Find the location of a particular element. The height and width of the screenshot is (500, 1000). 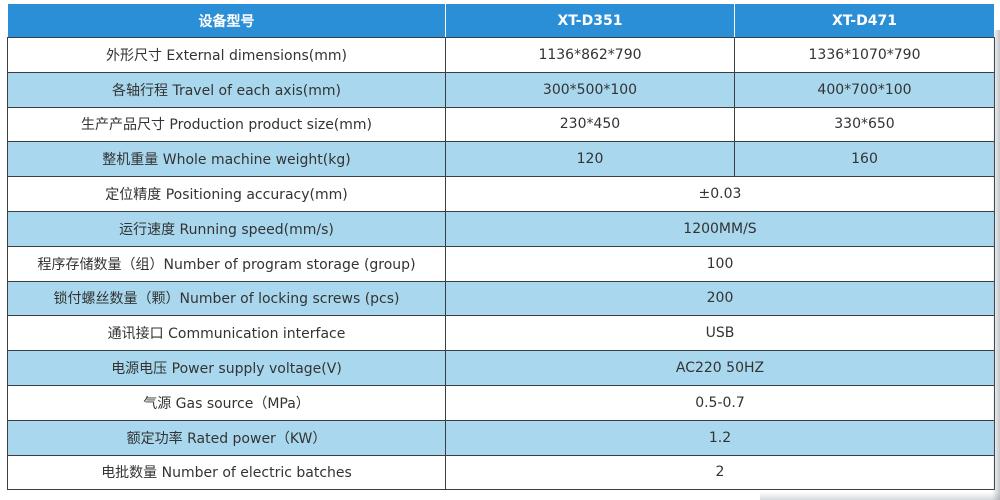

spec-shared-value-cell: 1.2 is located at coordinates (720, 437).